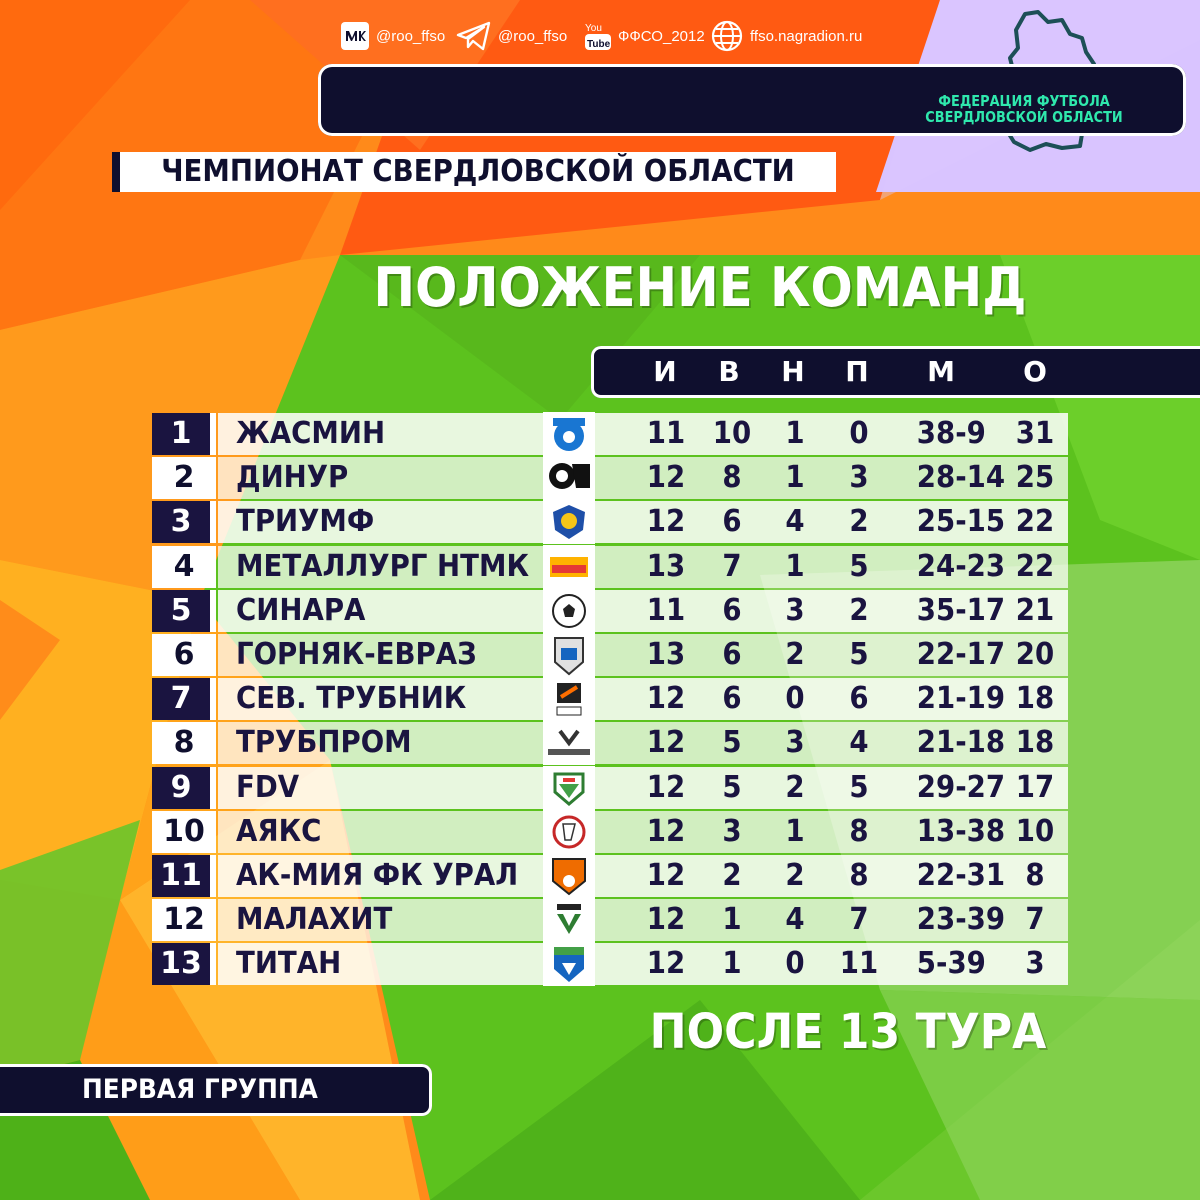  I want to click on cell-goals: 24-23, so click(961, 566).